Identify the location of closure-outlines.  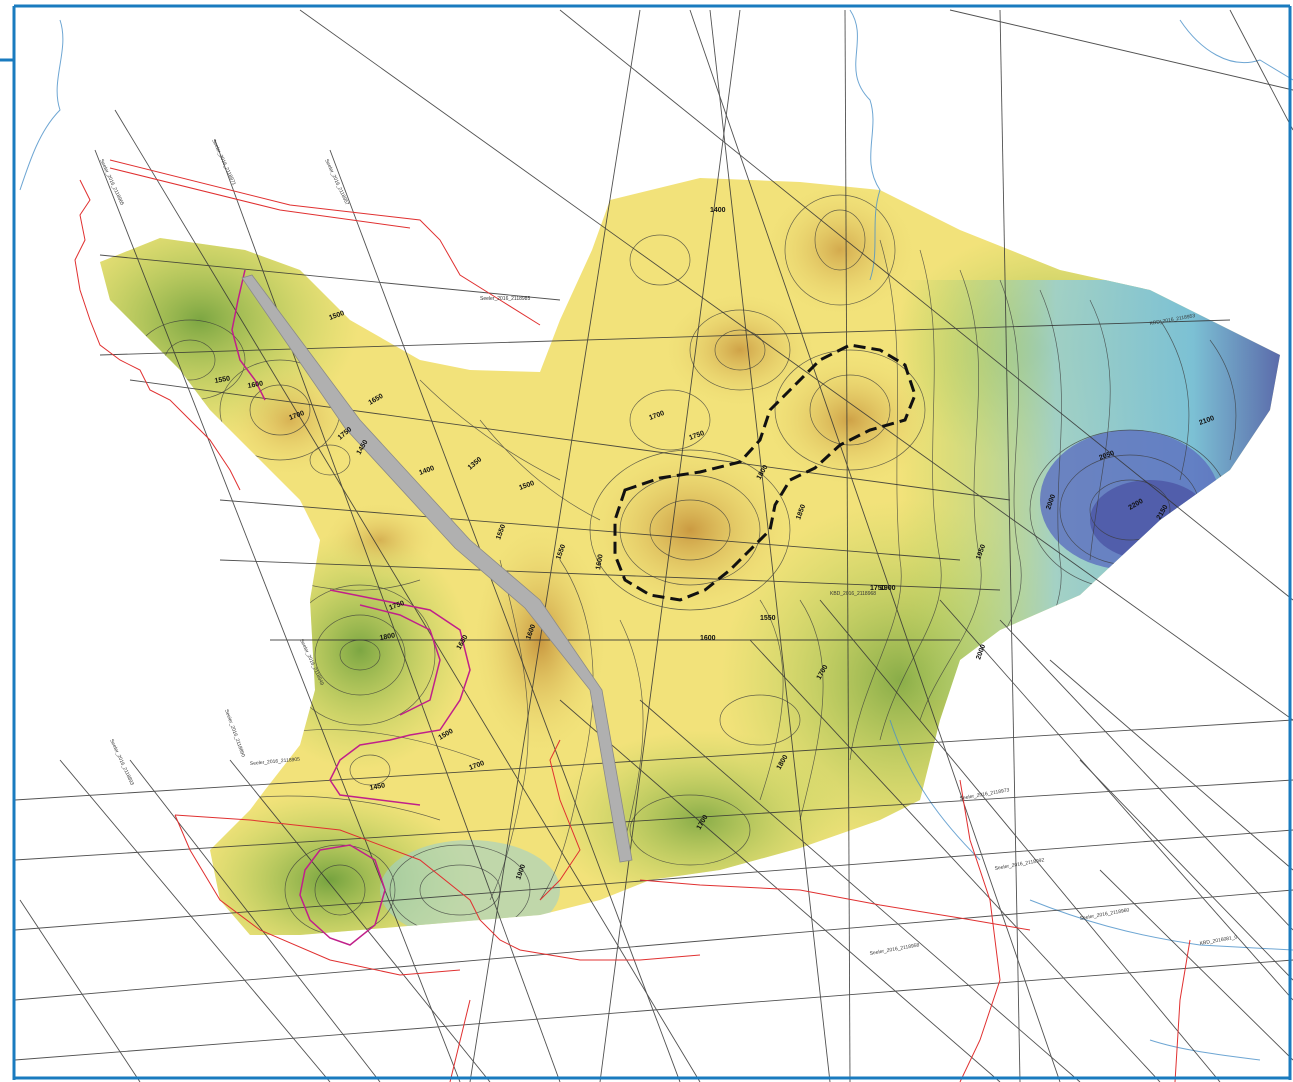
(351, 607).